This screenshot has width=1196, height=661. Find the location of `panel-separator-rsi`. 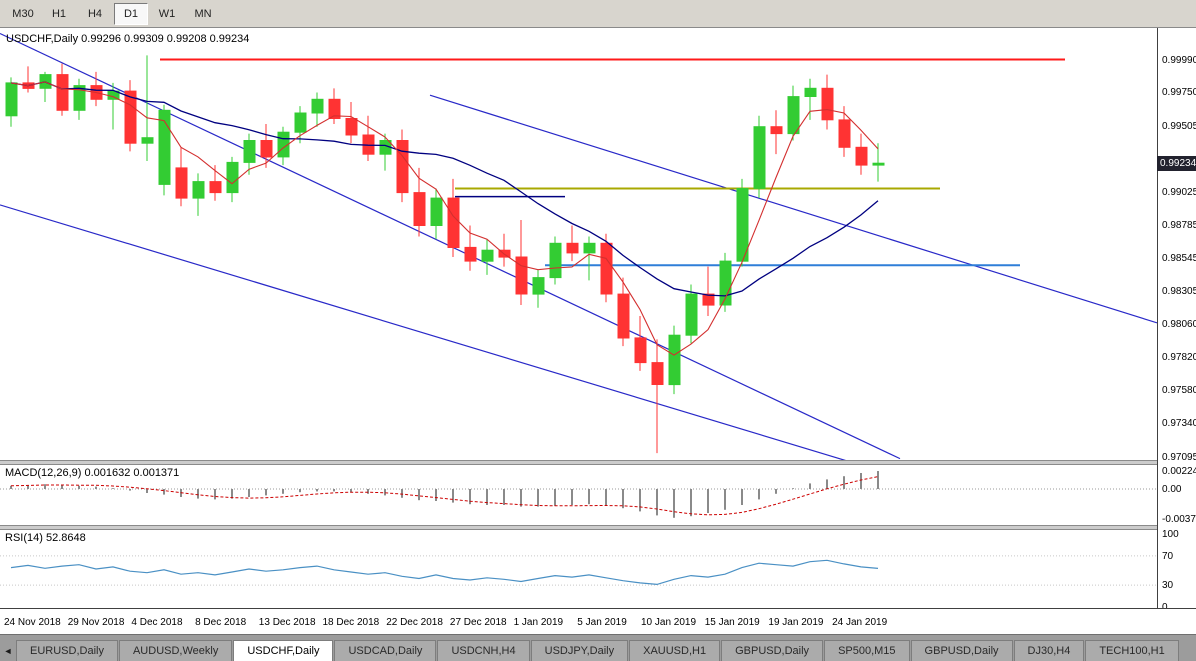

panel-separator-rsi is located at coordinates (598, 527).